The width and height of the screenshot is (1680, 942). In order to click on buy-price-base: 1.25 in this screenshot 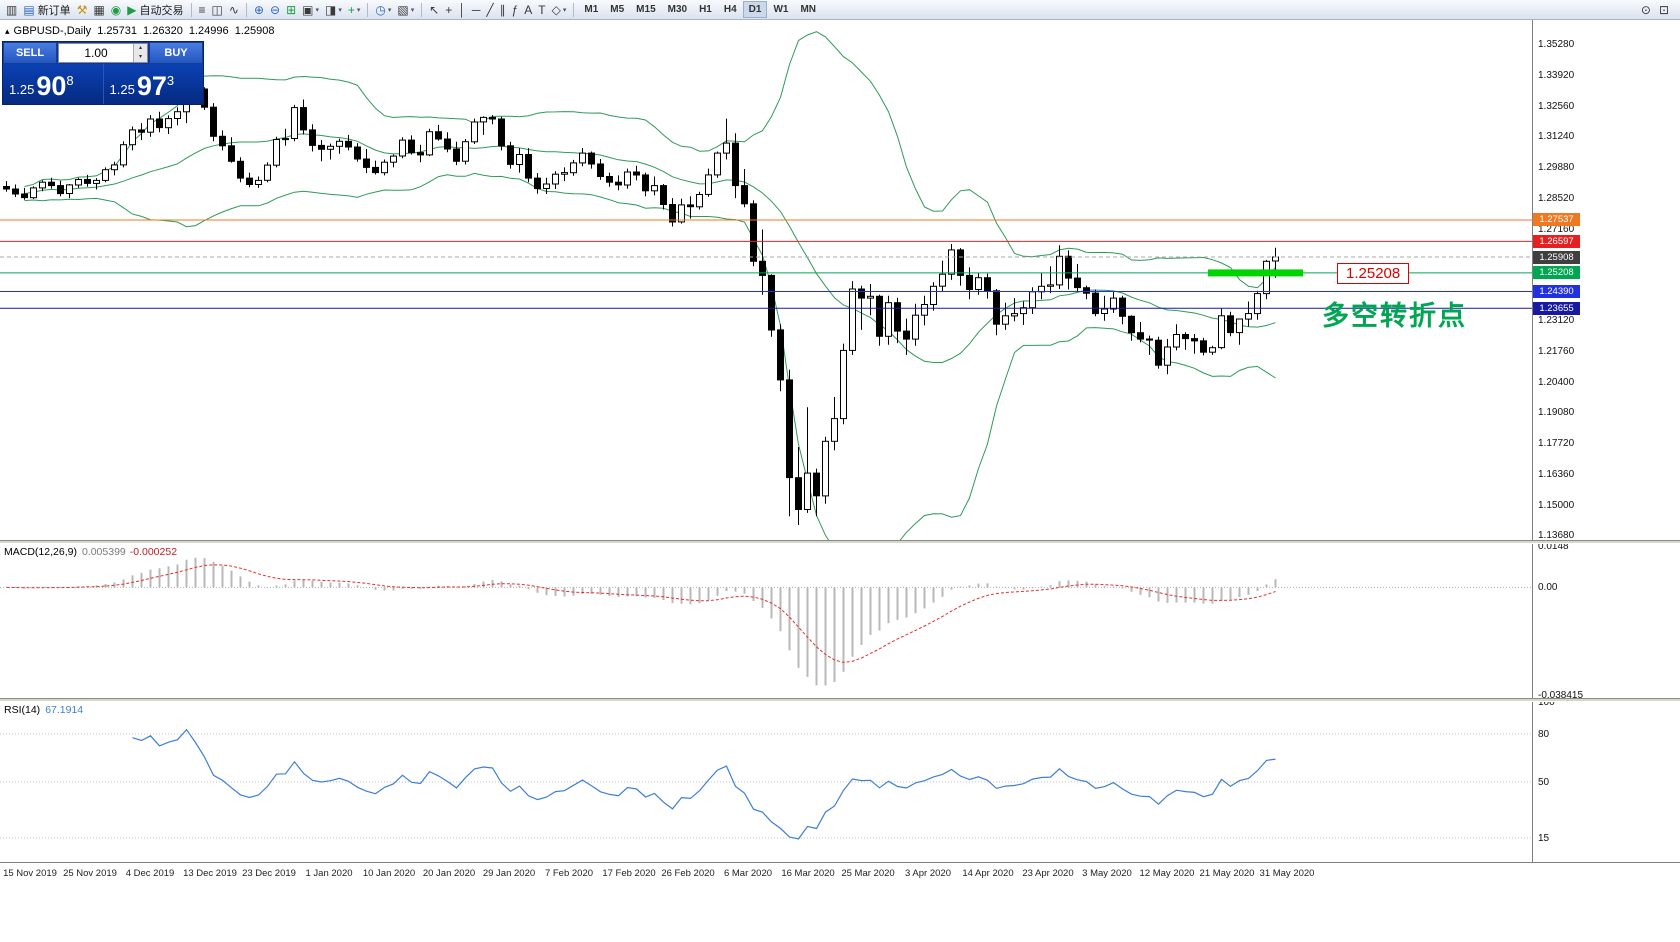, I will do `click(122, 89)`.